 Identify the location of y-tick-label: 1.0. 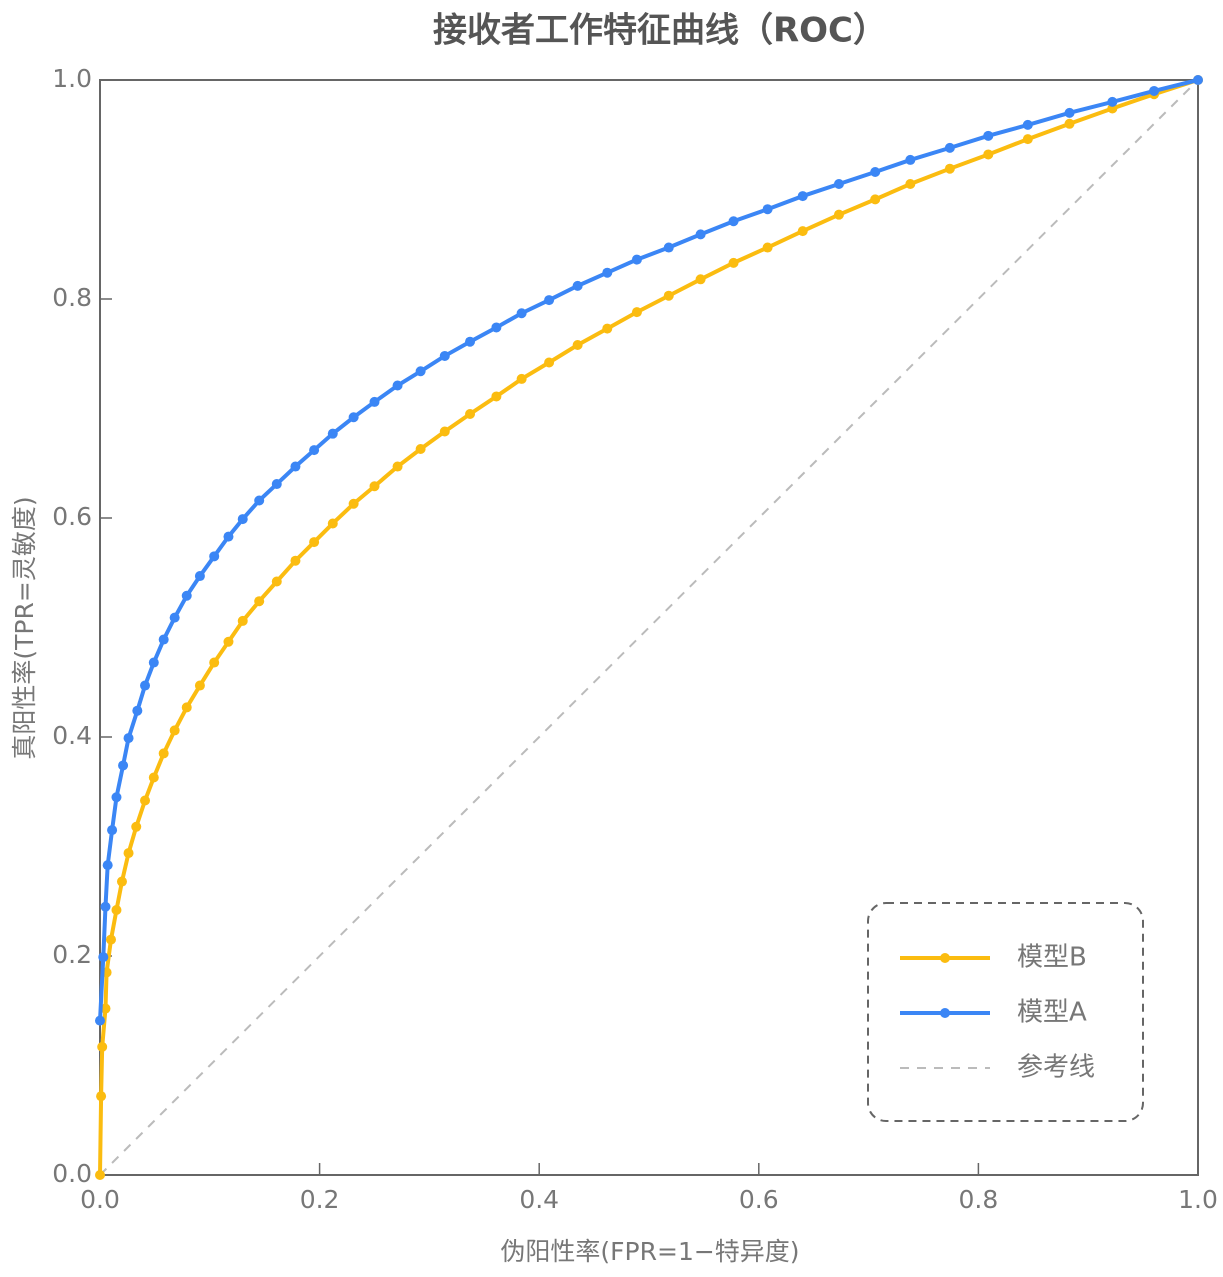
(72, 78).